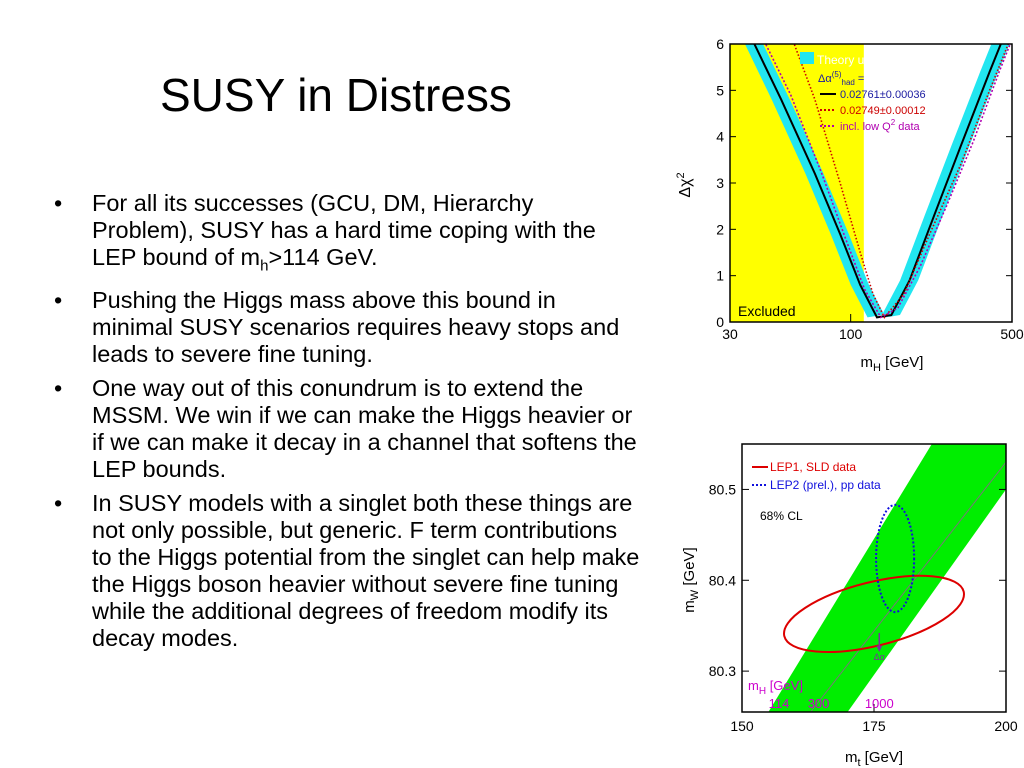  What do you see at coordinates (879, 703) in the screenshot?
I see `mh-value-label: 1000` at bounding box center [879, 703].